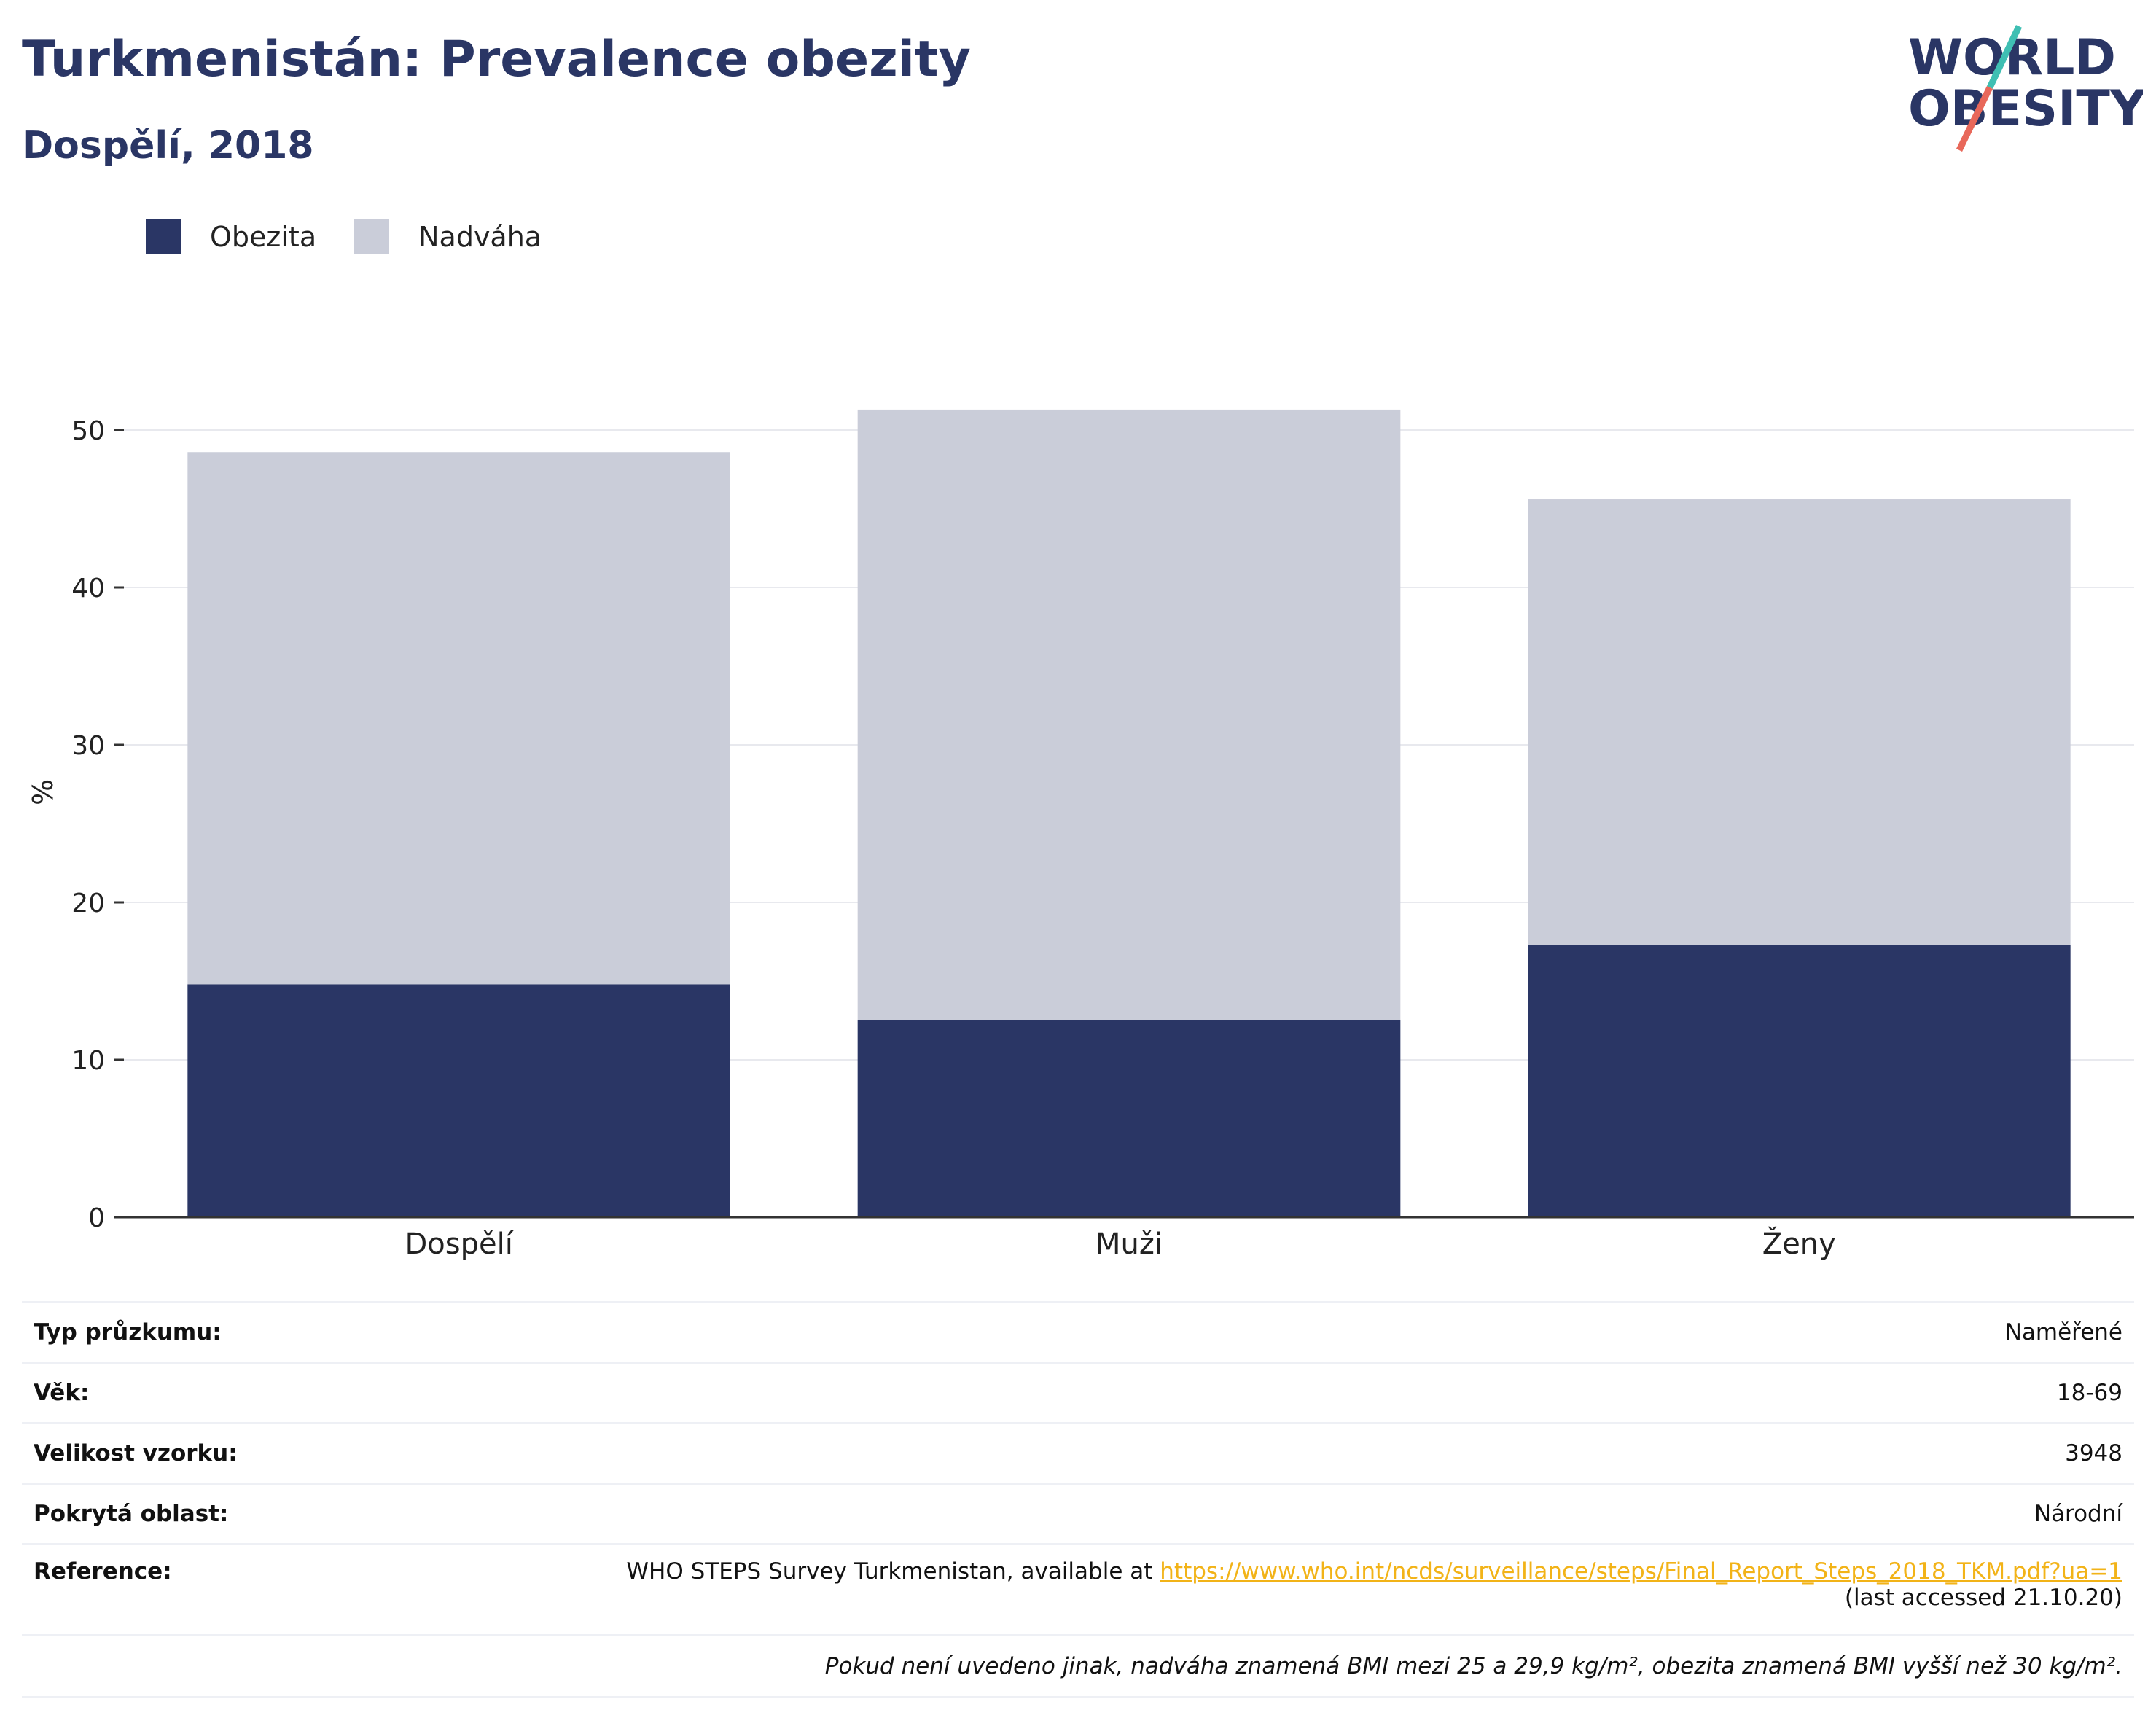 The width and height of the screenshot is (2156, 1734). Describe the element at coordinates (497, 60) in the screenshot. I see `chart-title: Turkmenistán: Prevalence obezity` at that location.